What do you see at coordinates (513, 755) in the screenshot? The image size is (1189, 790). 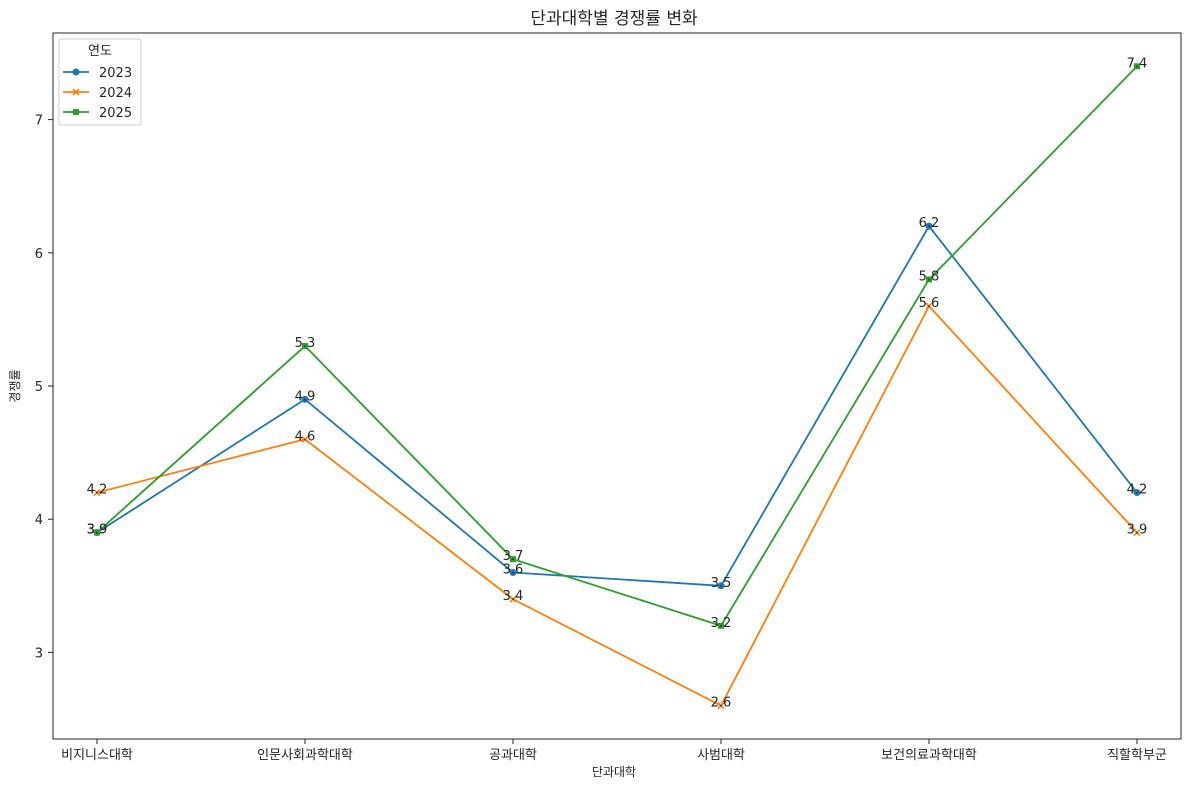 I see `x-tick-label: 공과대학` at bounding box center [513, 755].